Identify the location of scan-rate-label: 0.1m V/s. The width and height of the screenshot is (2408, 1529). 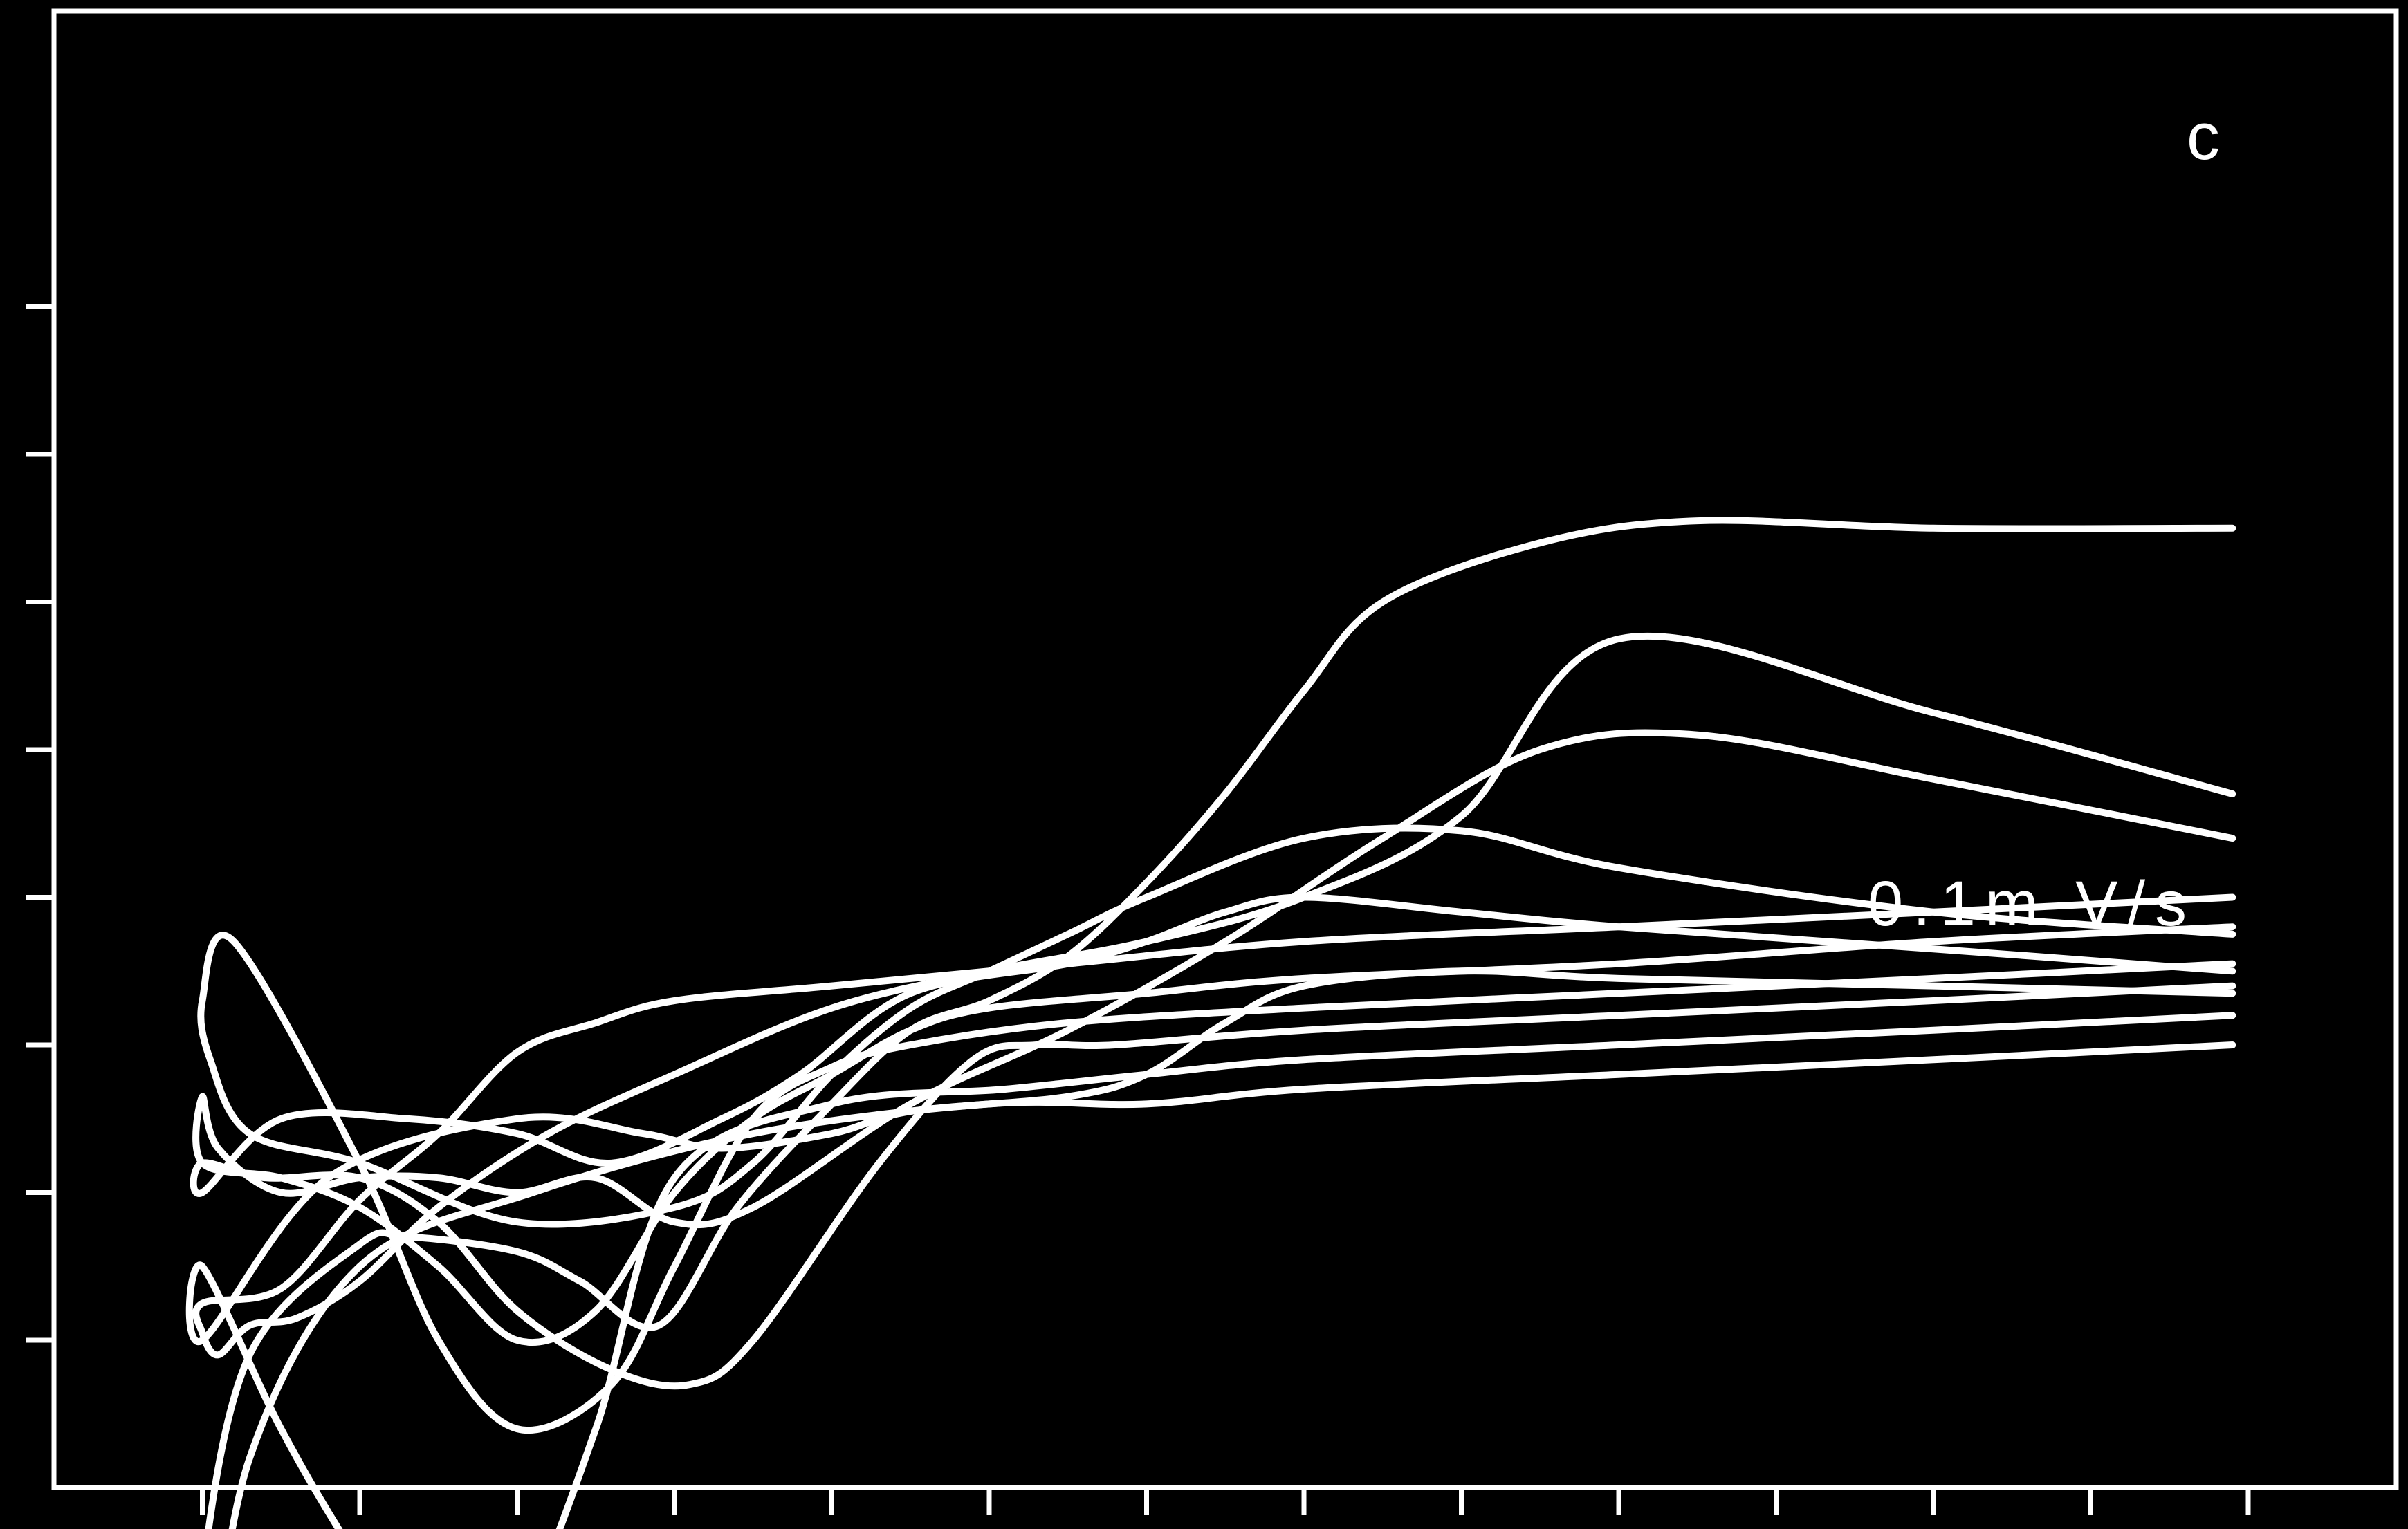
(2032, 904).